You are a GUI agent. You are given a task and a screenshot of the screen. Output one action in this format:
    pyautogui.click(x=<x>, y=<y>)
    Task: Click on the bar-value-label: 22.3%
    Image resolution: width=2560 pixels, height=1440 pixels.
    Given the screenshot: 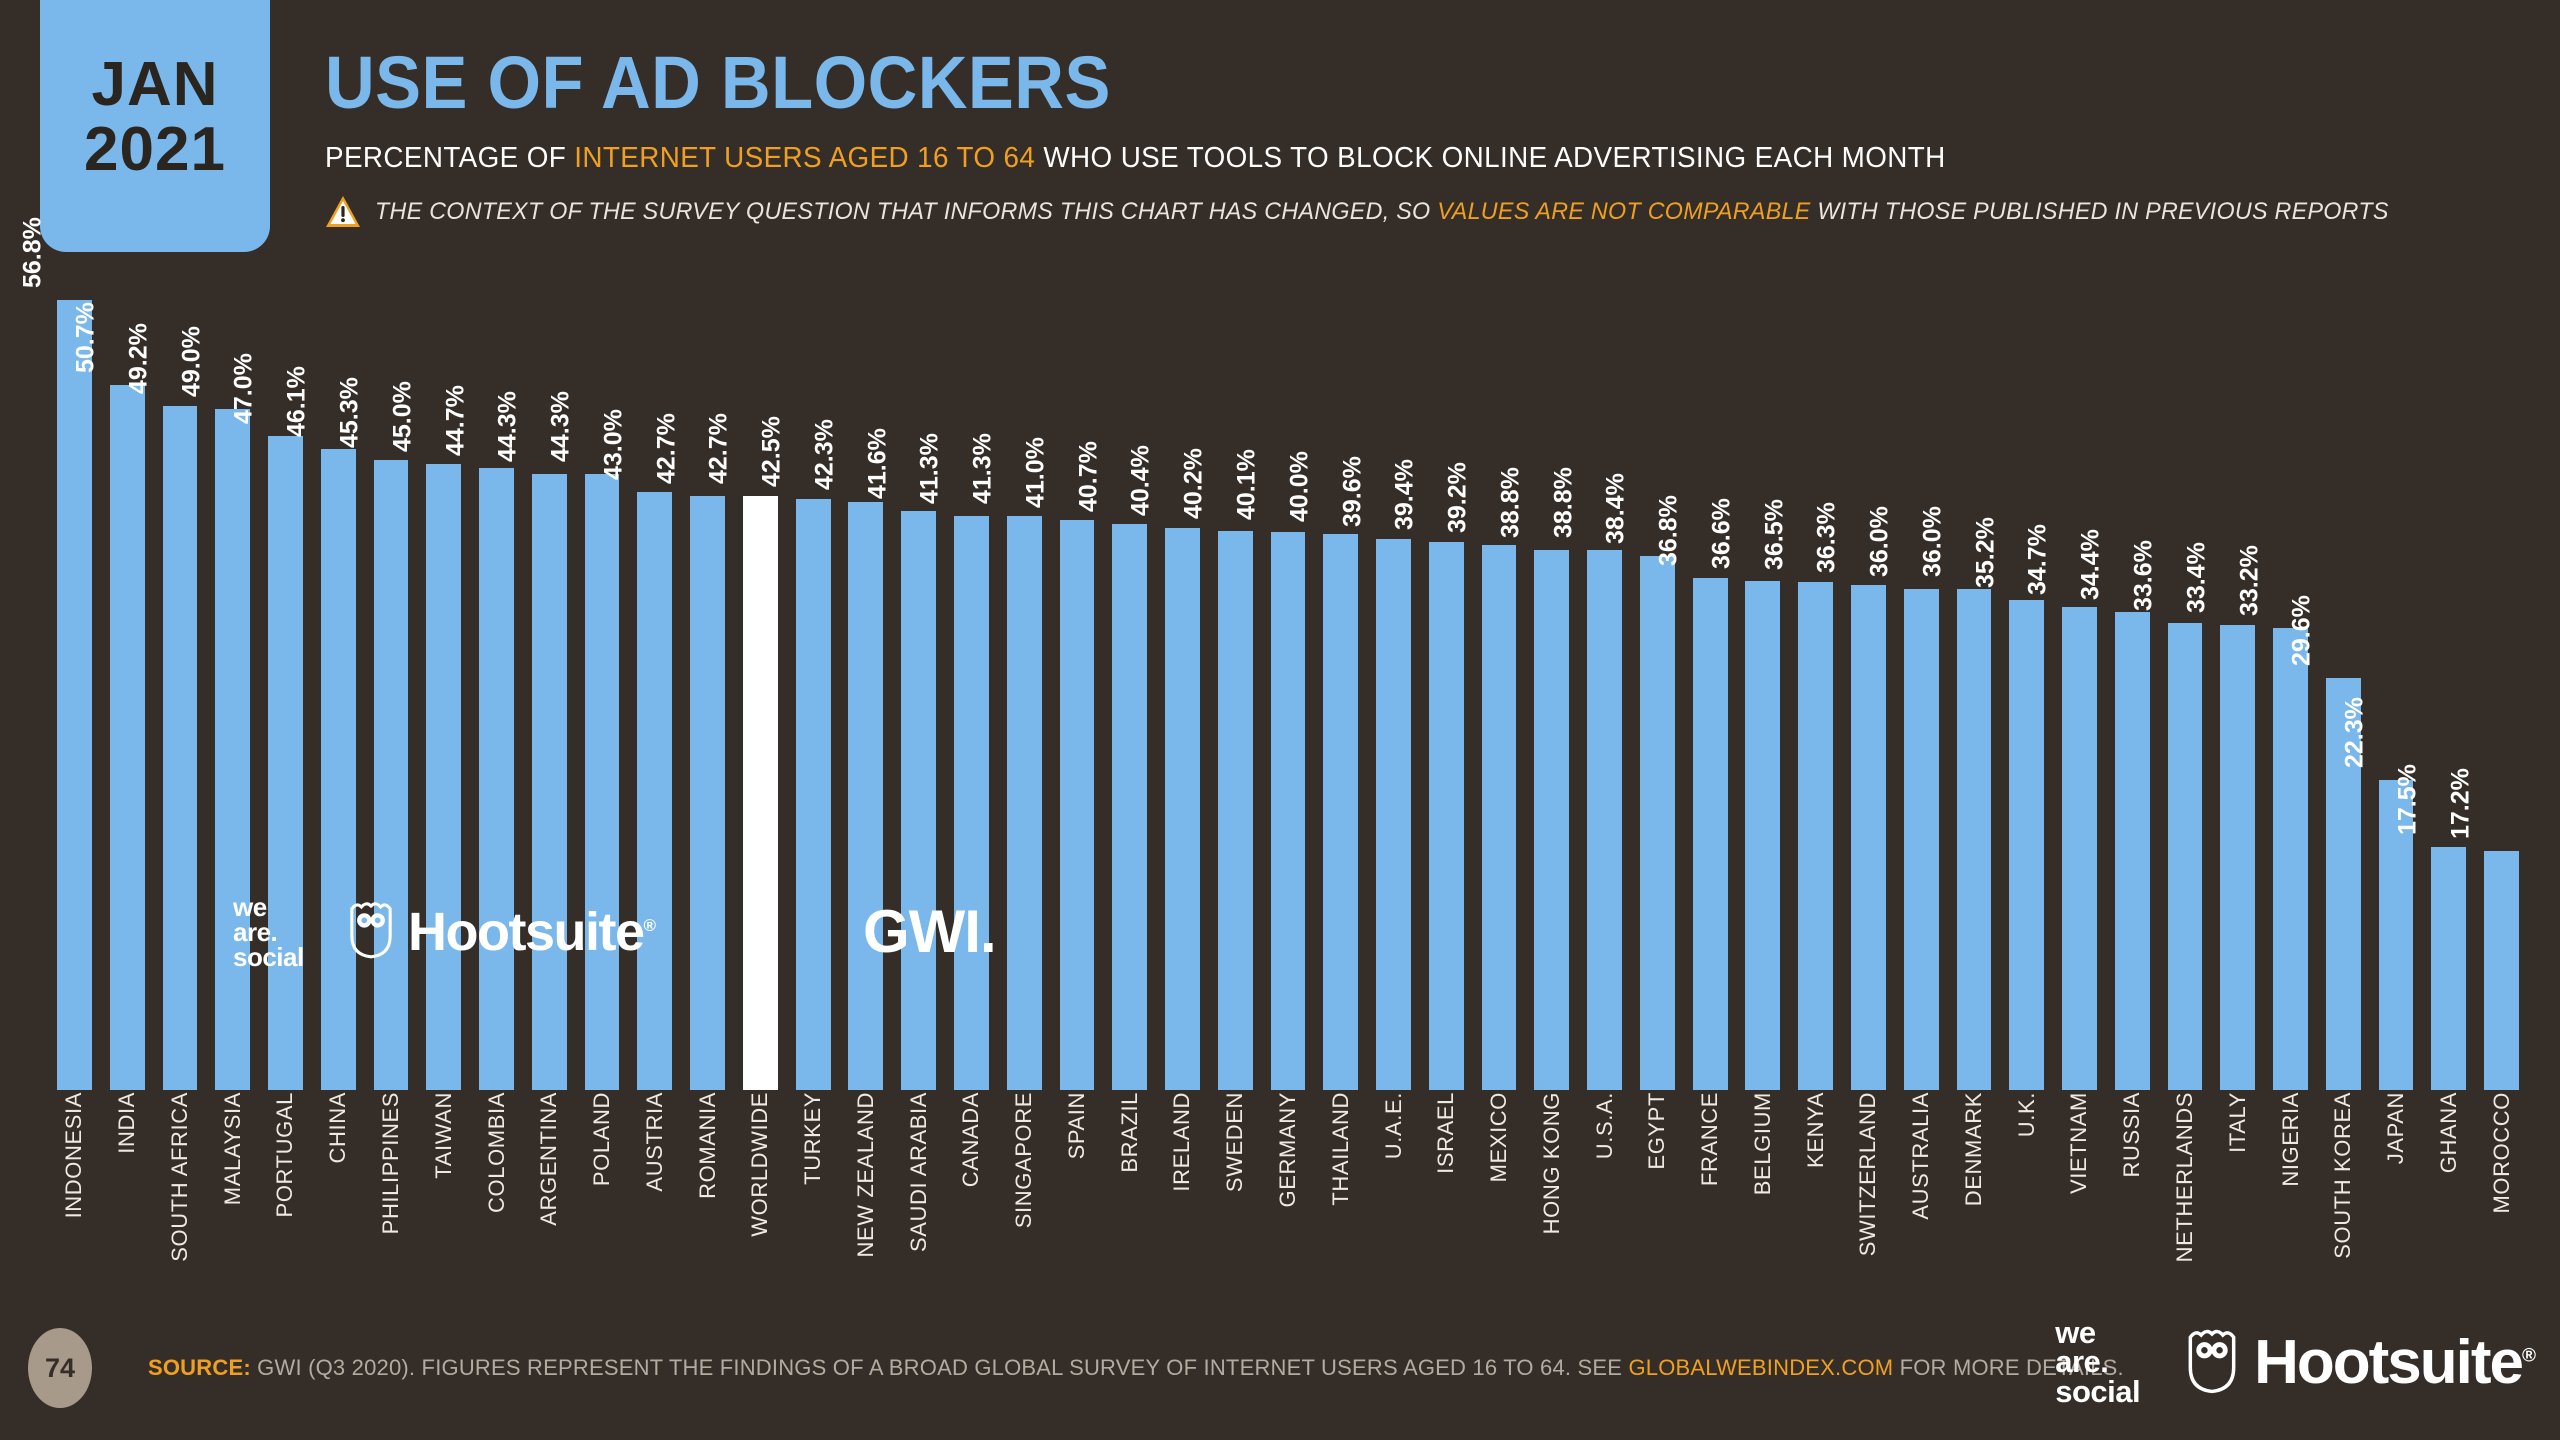 What is the action you would take?
    pyautogui.click(x=2354, y=732)
    